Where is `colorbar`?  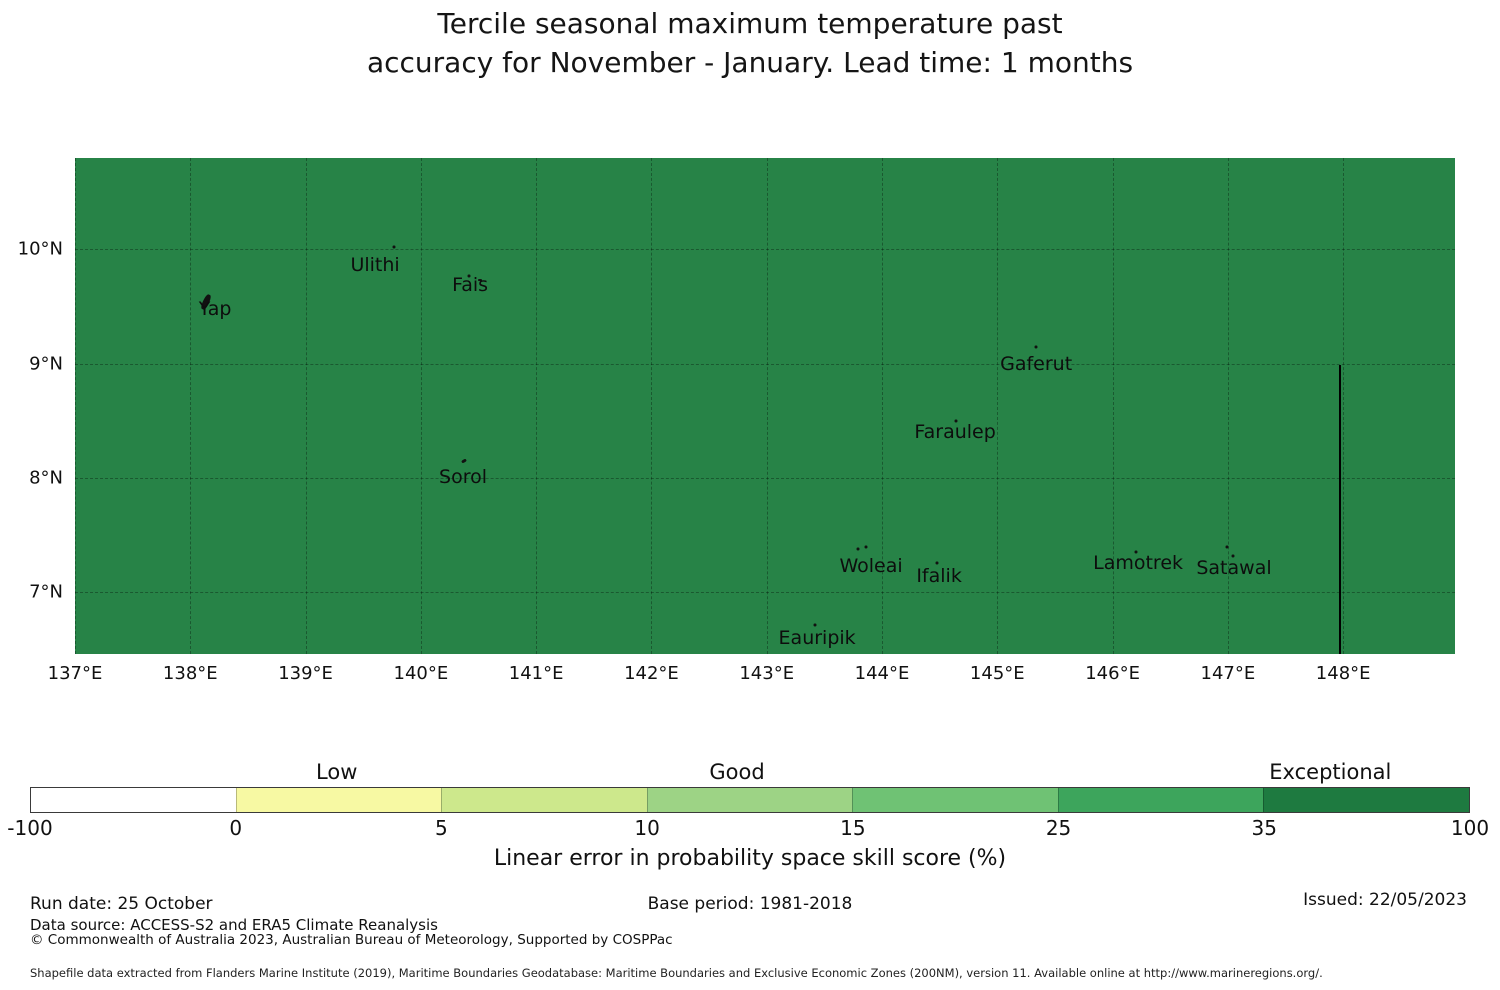
colorbar is located at coordinates (750, 800).